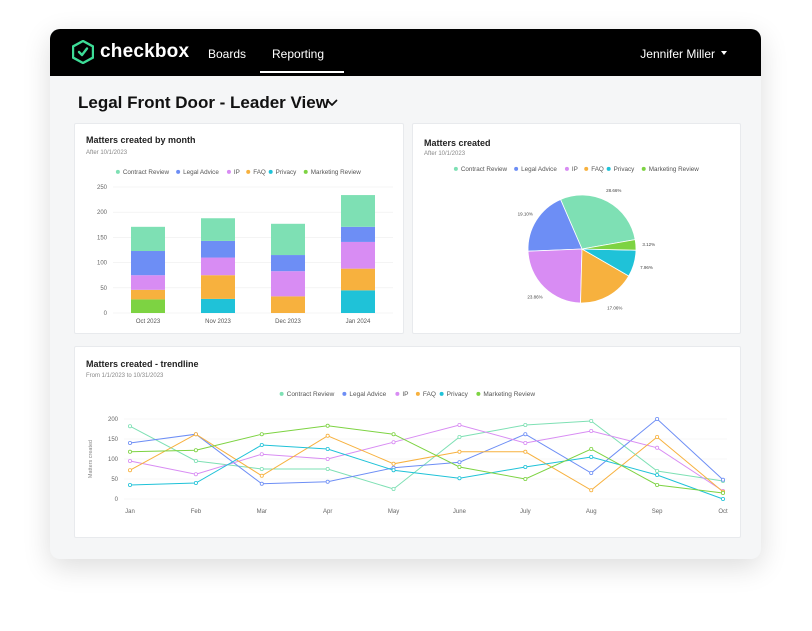 The image size is (812, 631). Describe the element at coordinates (613, 190) in the screenshot. I see `pie-label-contract-review: 28.66%` at that location.